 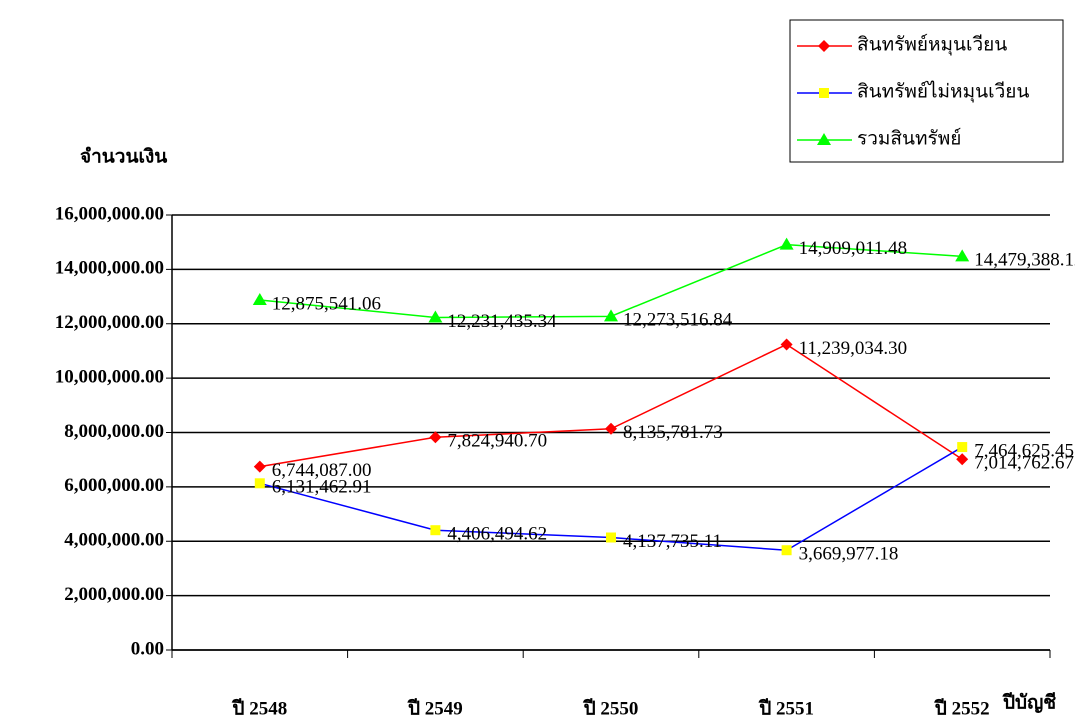 What do you see at coordinates (109, 268) in the screenshot?
I see `y-tick-label: 14,000,000.00` at bounding box center [109, 268].